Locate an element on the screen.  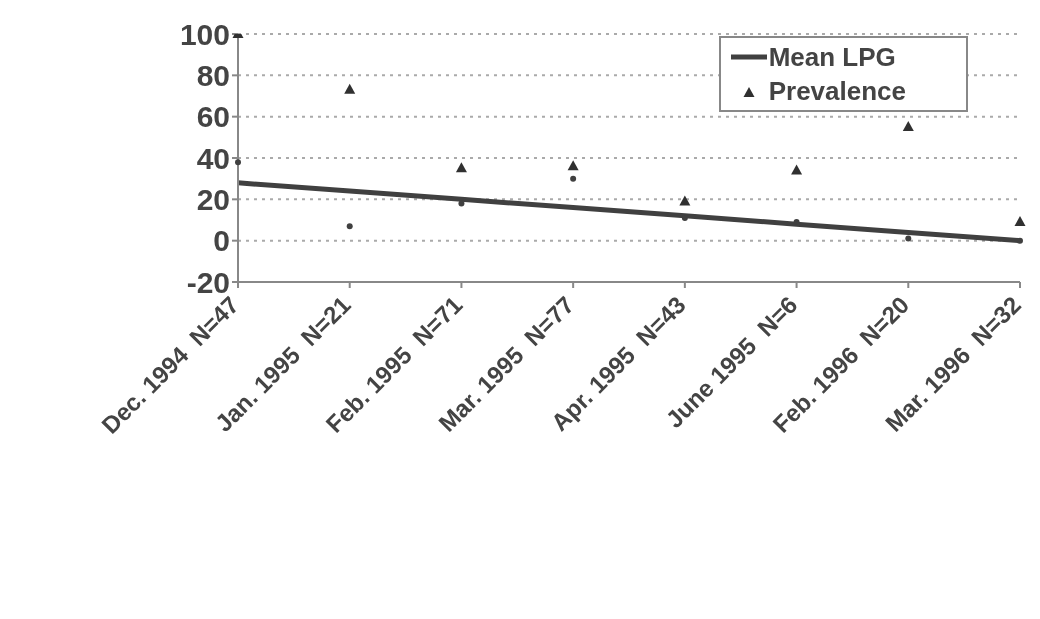
y-tick-label: 0 is located at coordinates (221, 241).